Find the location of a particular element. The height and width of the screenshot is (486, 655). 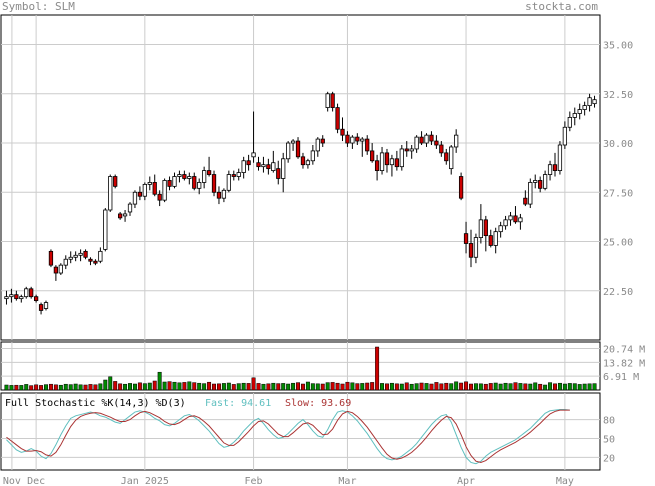

x-axis-label: Nov is located at coordinates (12, 481).